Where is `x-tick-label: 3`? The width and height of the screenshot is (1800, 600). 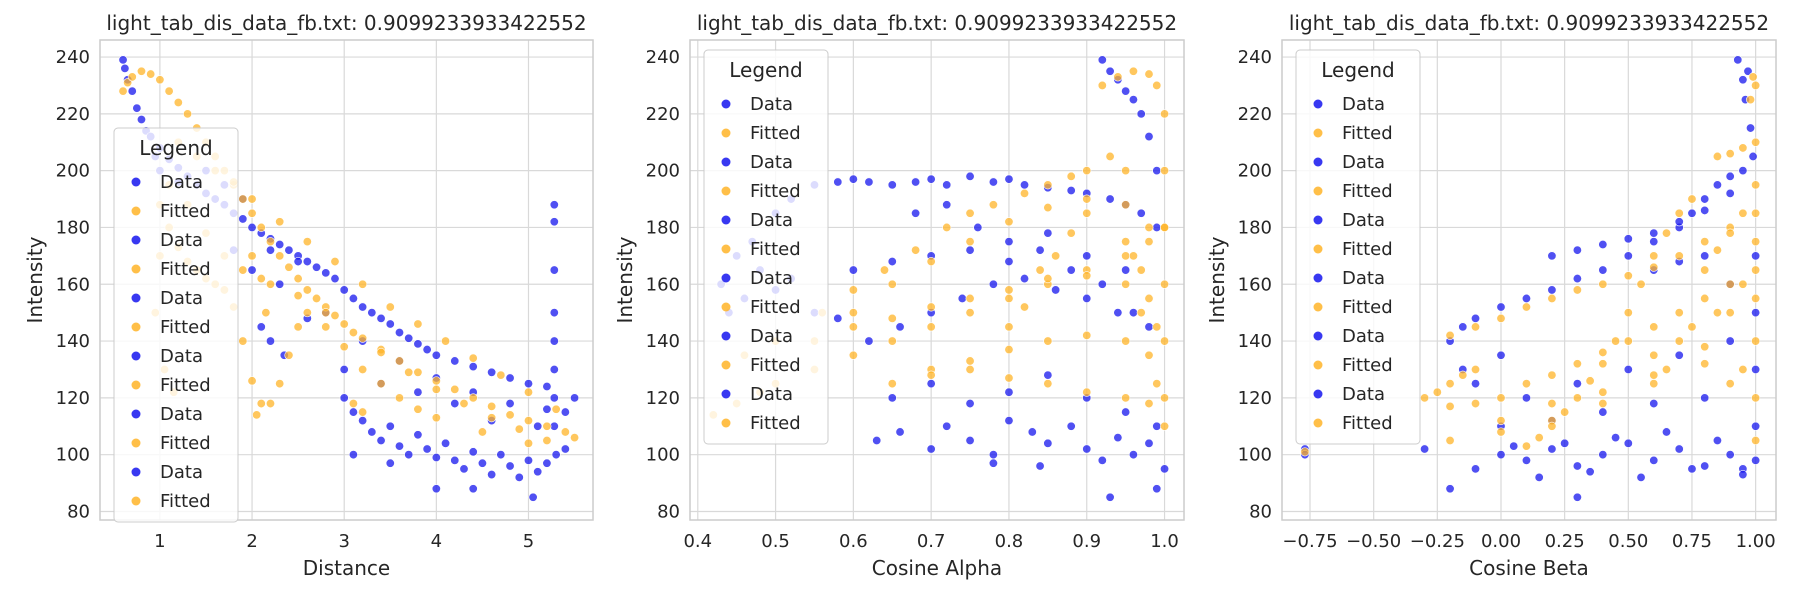 x-tick-label: 3 is located at coordinates (343, 541).